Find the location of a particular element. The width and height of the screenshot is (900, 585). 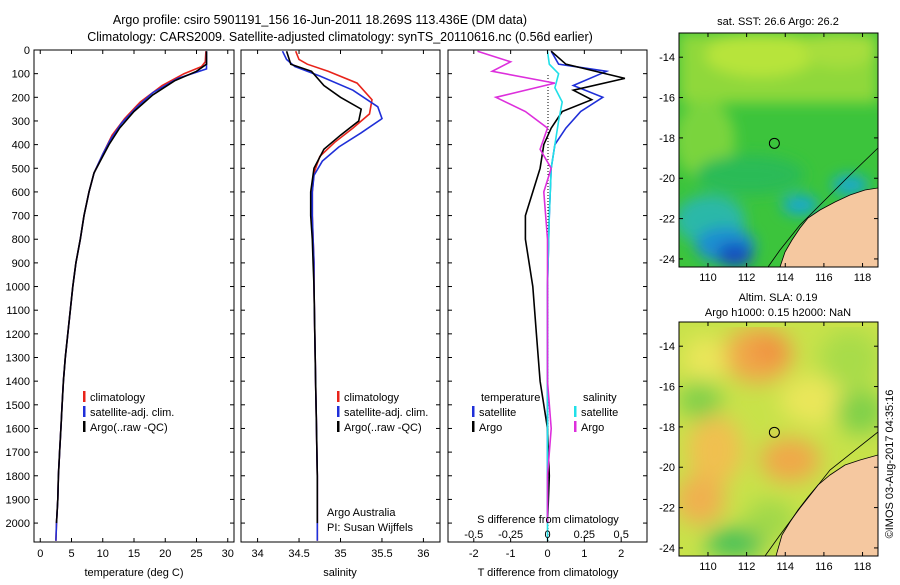

temperature-xlabel: temperature (deg C) is located at coordinates (133, 573).